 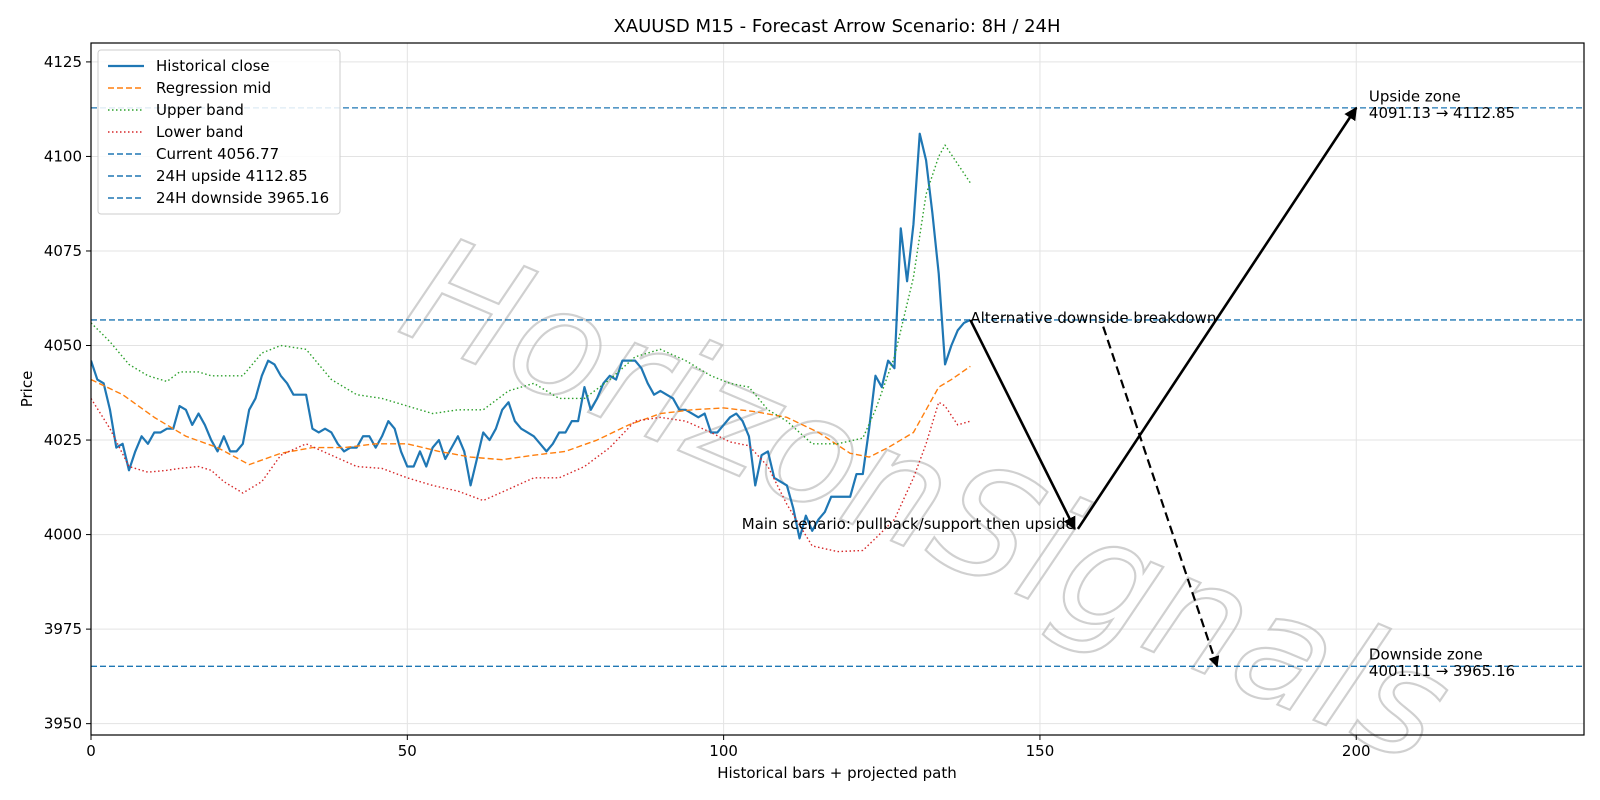 What do you see at coordinates (1040, 751) in the screenshot?
I see `x-tick-label: 150` at bounding box center [1040, 751].